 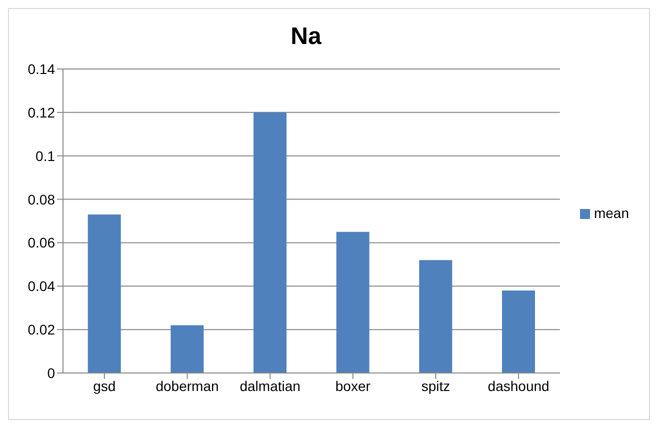 What do you see at coordinates (104, 386) in the screenshot?
I see `x-tick-label: gsd` at bounding box center [104, 386].